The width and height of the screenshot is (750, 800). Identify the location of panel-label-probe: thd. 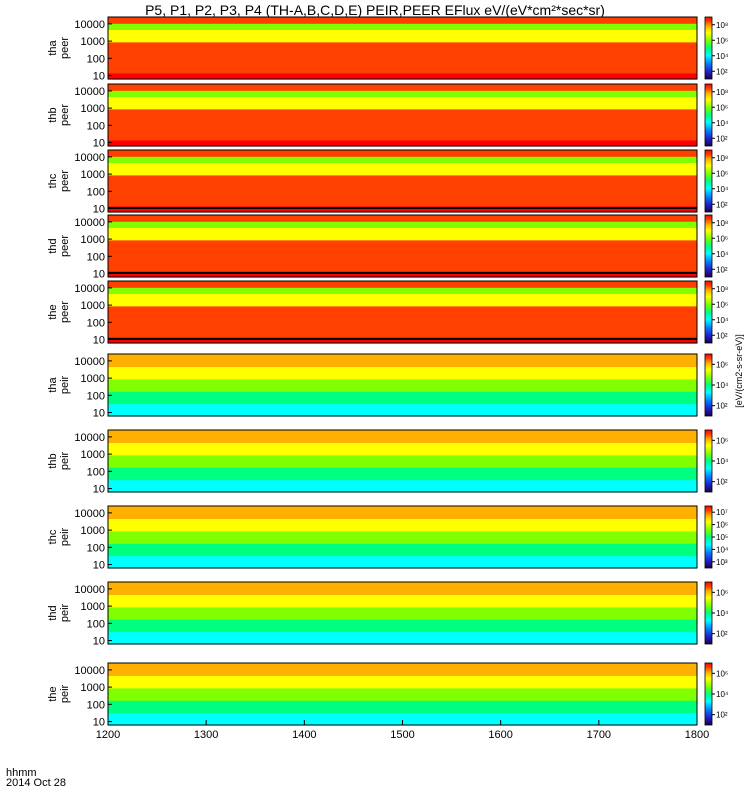
(53, 245).